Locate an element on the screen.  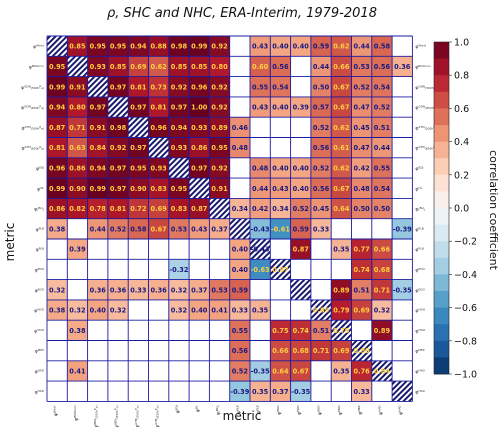
cell-value-label: 0.67 is located at coordinates (341, 108).